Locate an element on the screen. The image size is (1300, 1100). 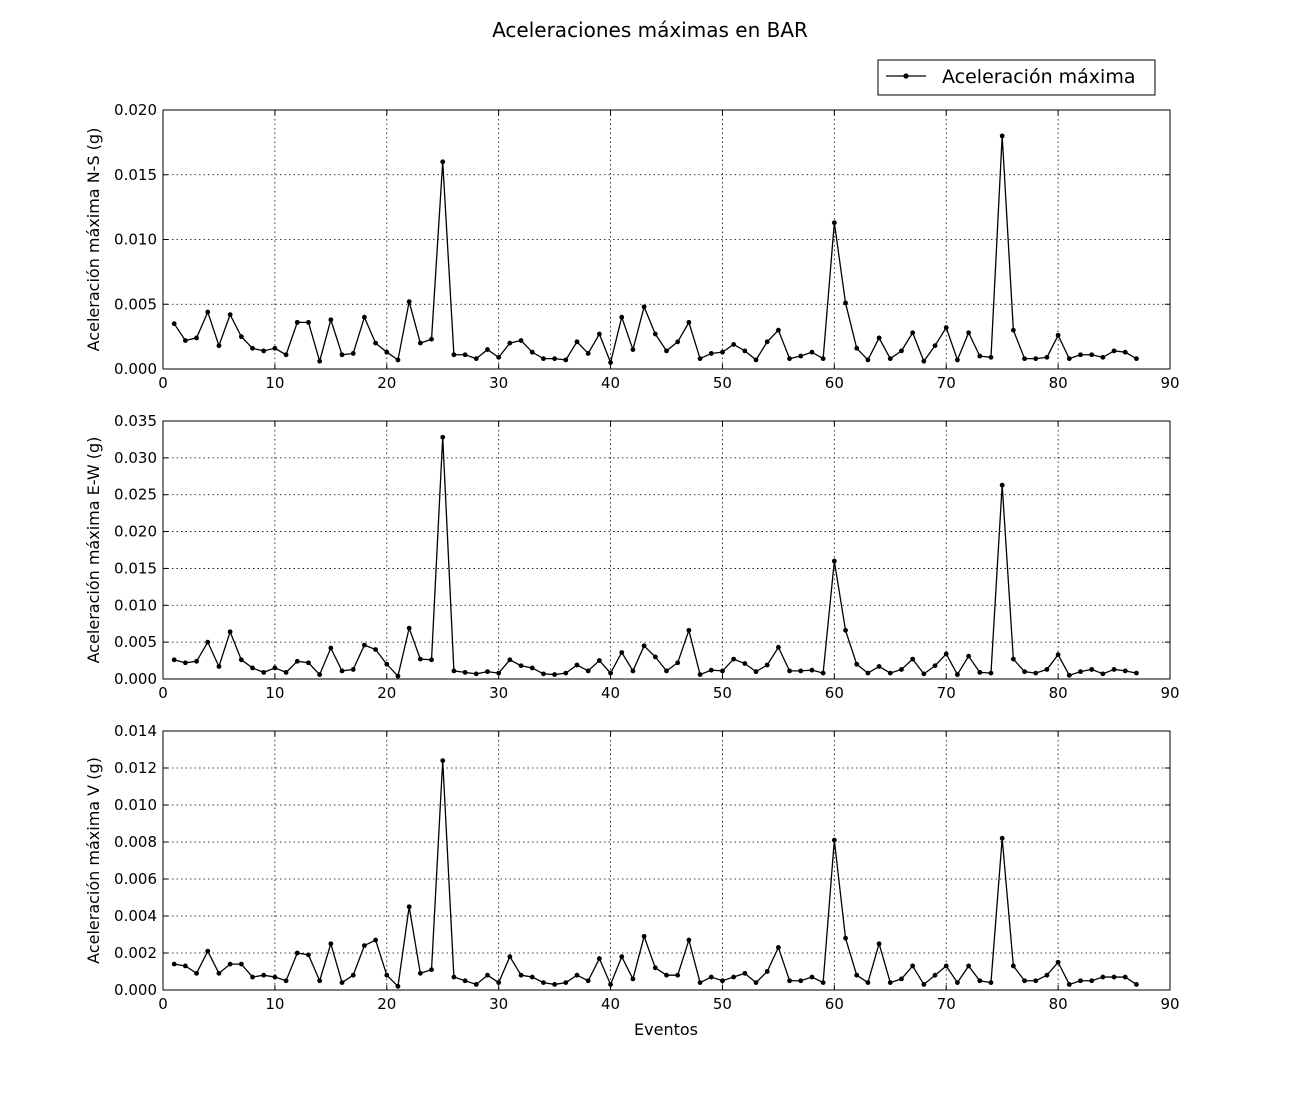
legend-label: Aceleración máxima is located at coordinates (1038, 77).